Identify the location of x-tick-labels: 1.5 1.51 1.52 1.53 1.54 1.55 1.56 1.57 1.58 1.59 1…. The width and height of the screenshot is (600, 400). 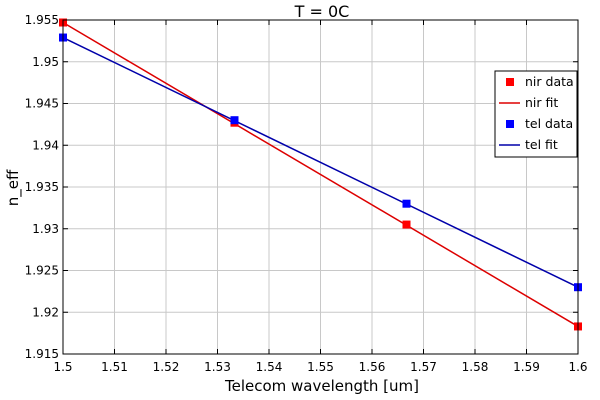
(320, 367).